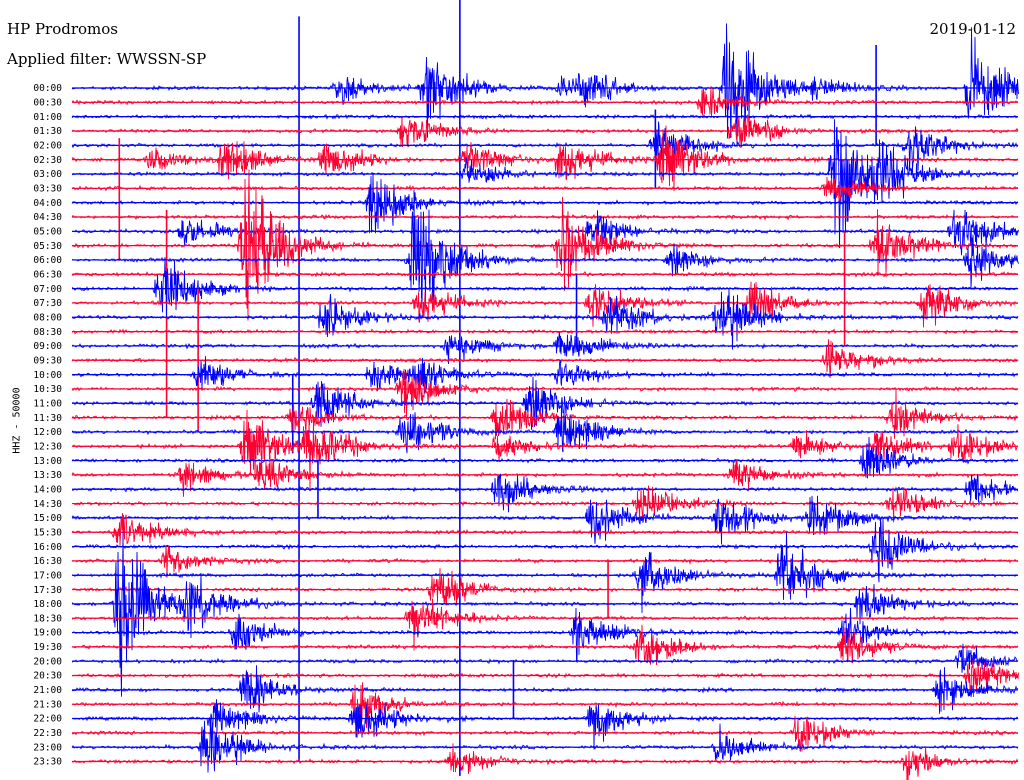  Describe the element at coordinates (47, 131) in the screenshot. I see `row-time-label: 01:30` at that location.